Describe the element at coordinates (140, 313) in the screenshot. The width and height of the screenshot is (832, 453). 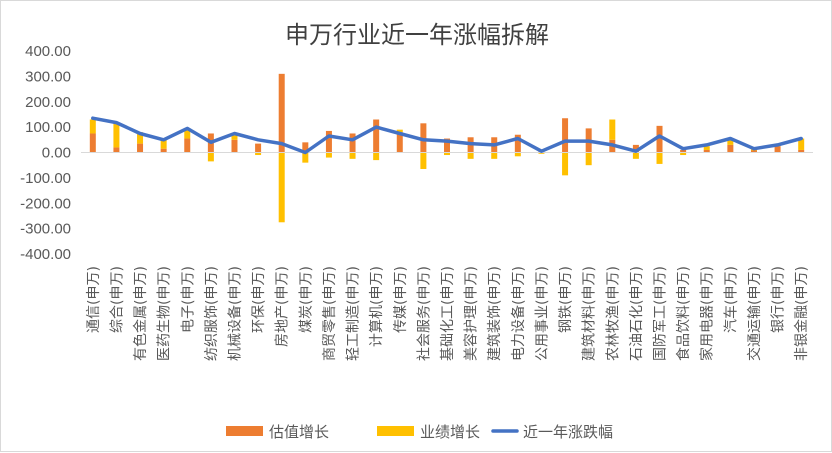
I see `x-tick-label: 有色金属(申万)` at that location.